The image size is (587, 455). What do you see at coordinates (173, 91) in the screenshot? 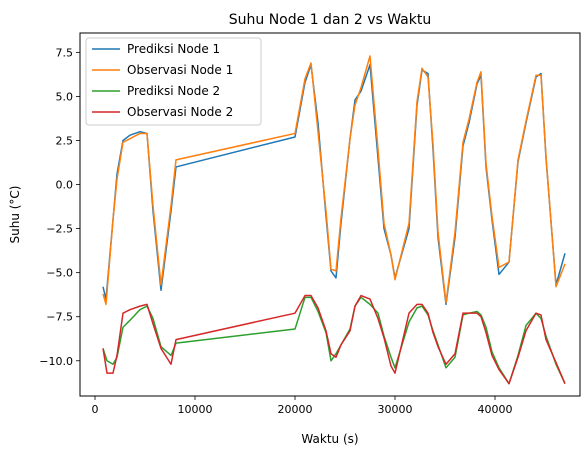
I see `legend-label-3: Prediksi Node 2` at bounding box center [173, 91].